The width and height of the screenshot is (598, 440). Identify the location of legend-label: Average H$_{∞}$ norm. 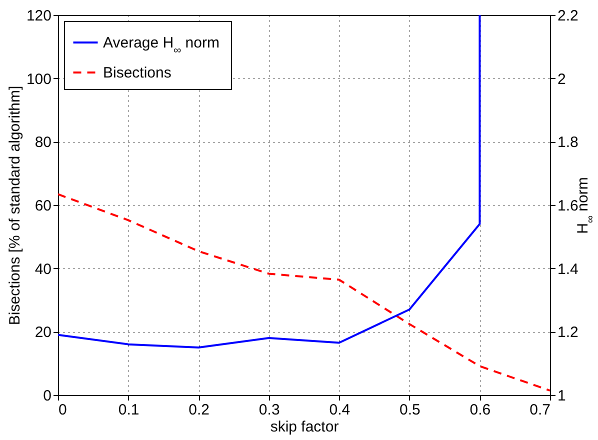
(161, 45).